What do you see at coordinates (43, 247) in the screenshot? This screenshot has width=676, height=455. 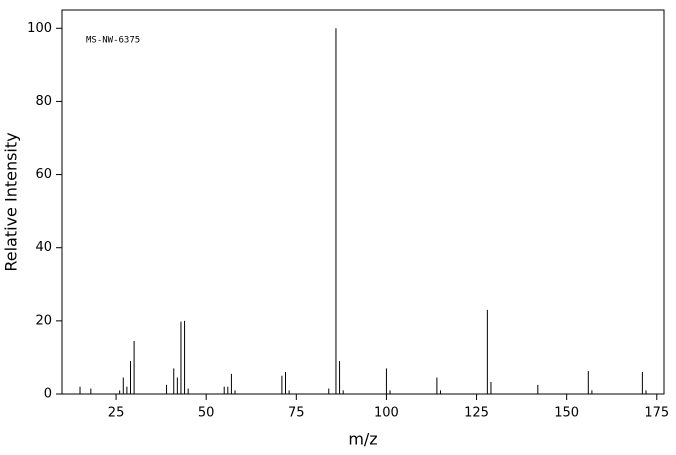 I see `y-tick-label: 40` at bounding box center [43, 247].